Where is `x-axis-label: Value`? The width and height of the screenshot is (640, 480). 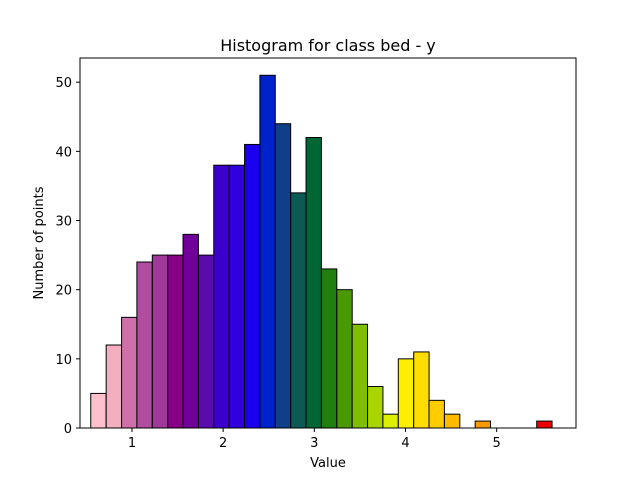 x-axis-label: Value is located at coordinates (328, 463).